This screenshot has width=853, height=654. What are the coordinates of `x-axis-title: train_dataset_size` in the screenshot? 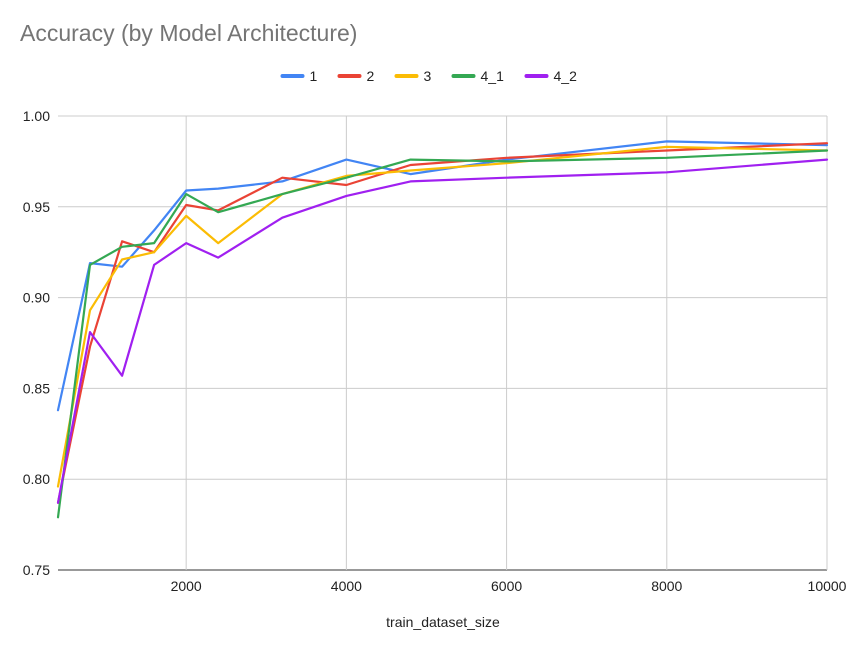 It's located at (443, 622).